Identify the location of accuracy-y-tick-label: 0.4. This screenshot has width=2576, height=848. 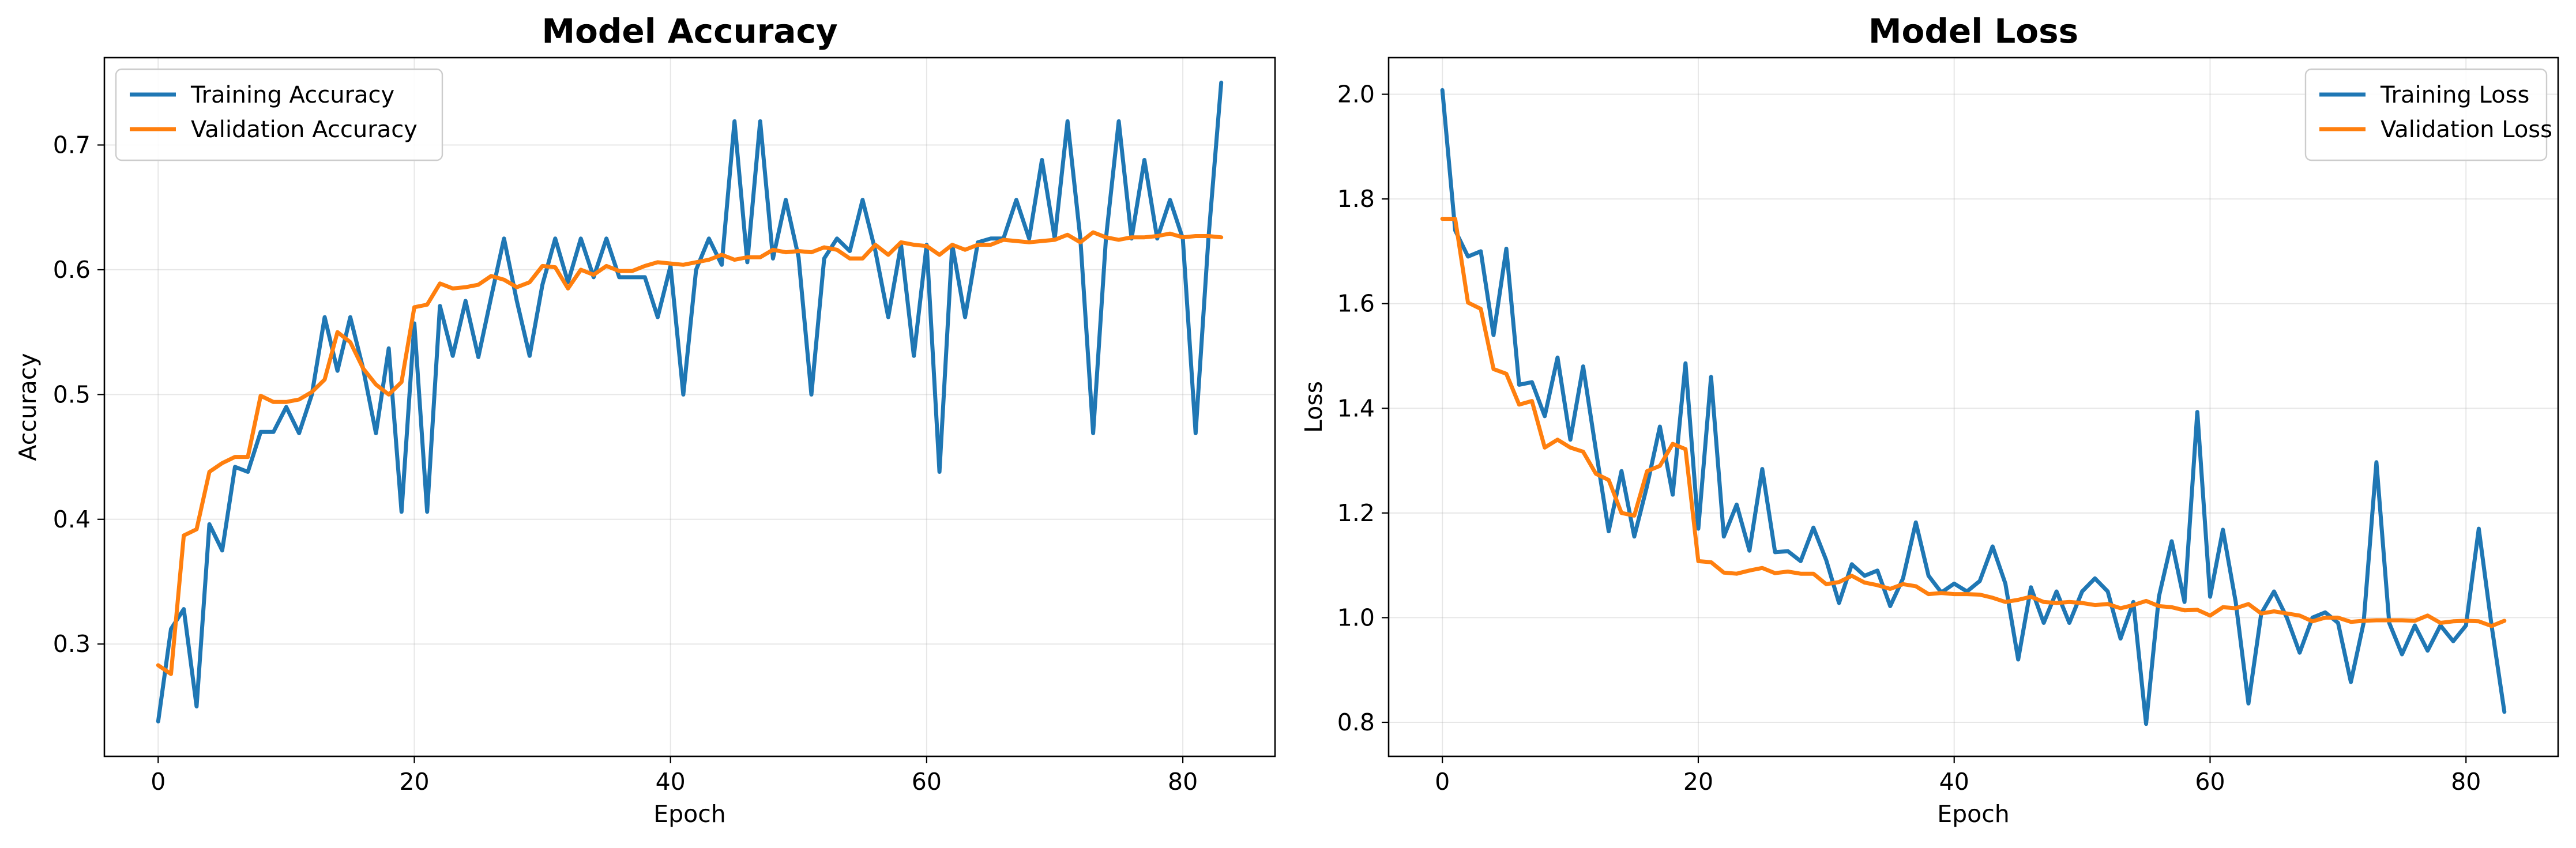
(72, 519).